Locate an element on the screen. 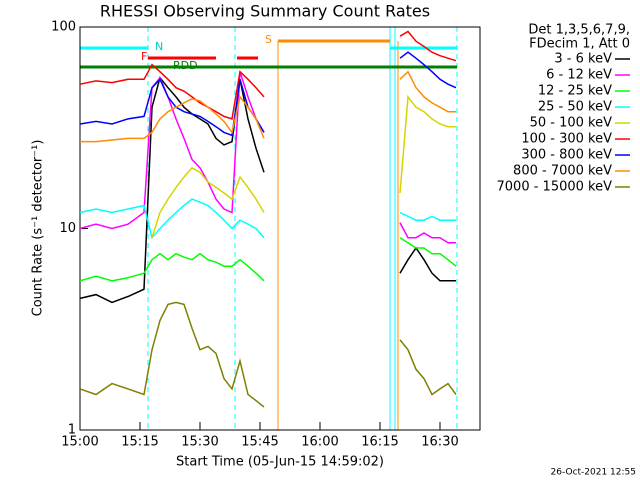 The width and height of the screenshot is (640, 480). legend-label: 50 - 100 keV is located at coordinates (571, 123).